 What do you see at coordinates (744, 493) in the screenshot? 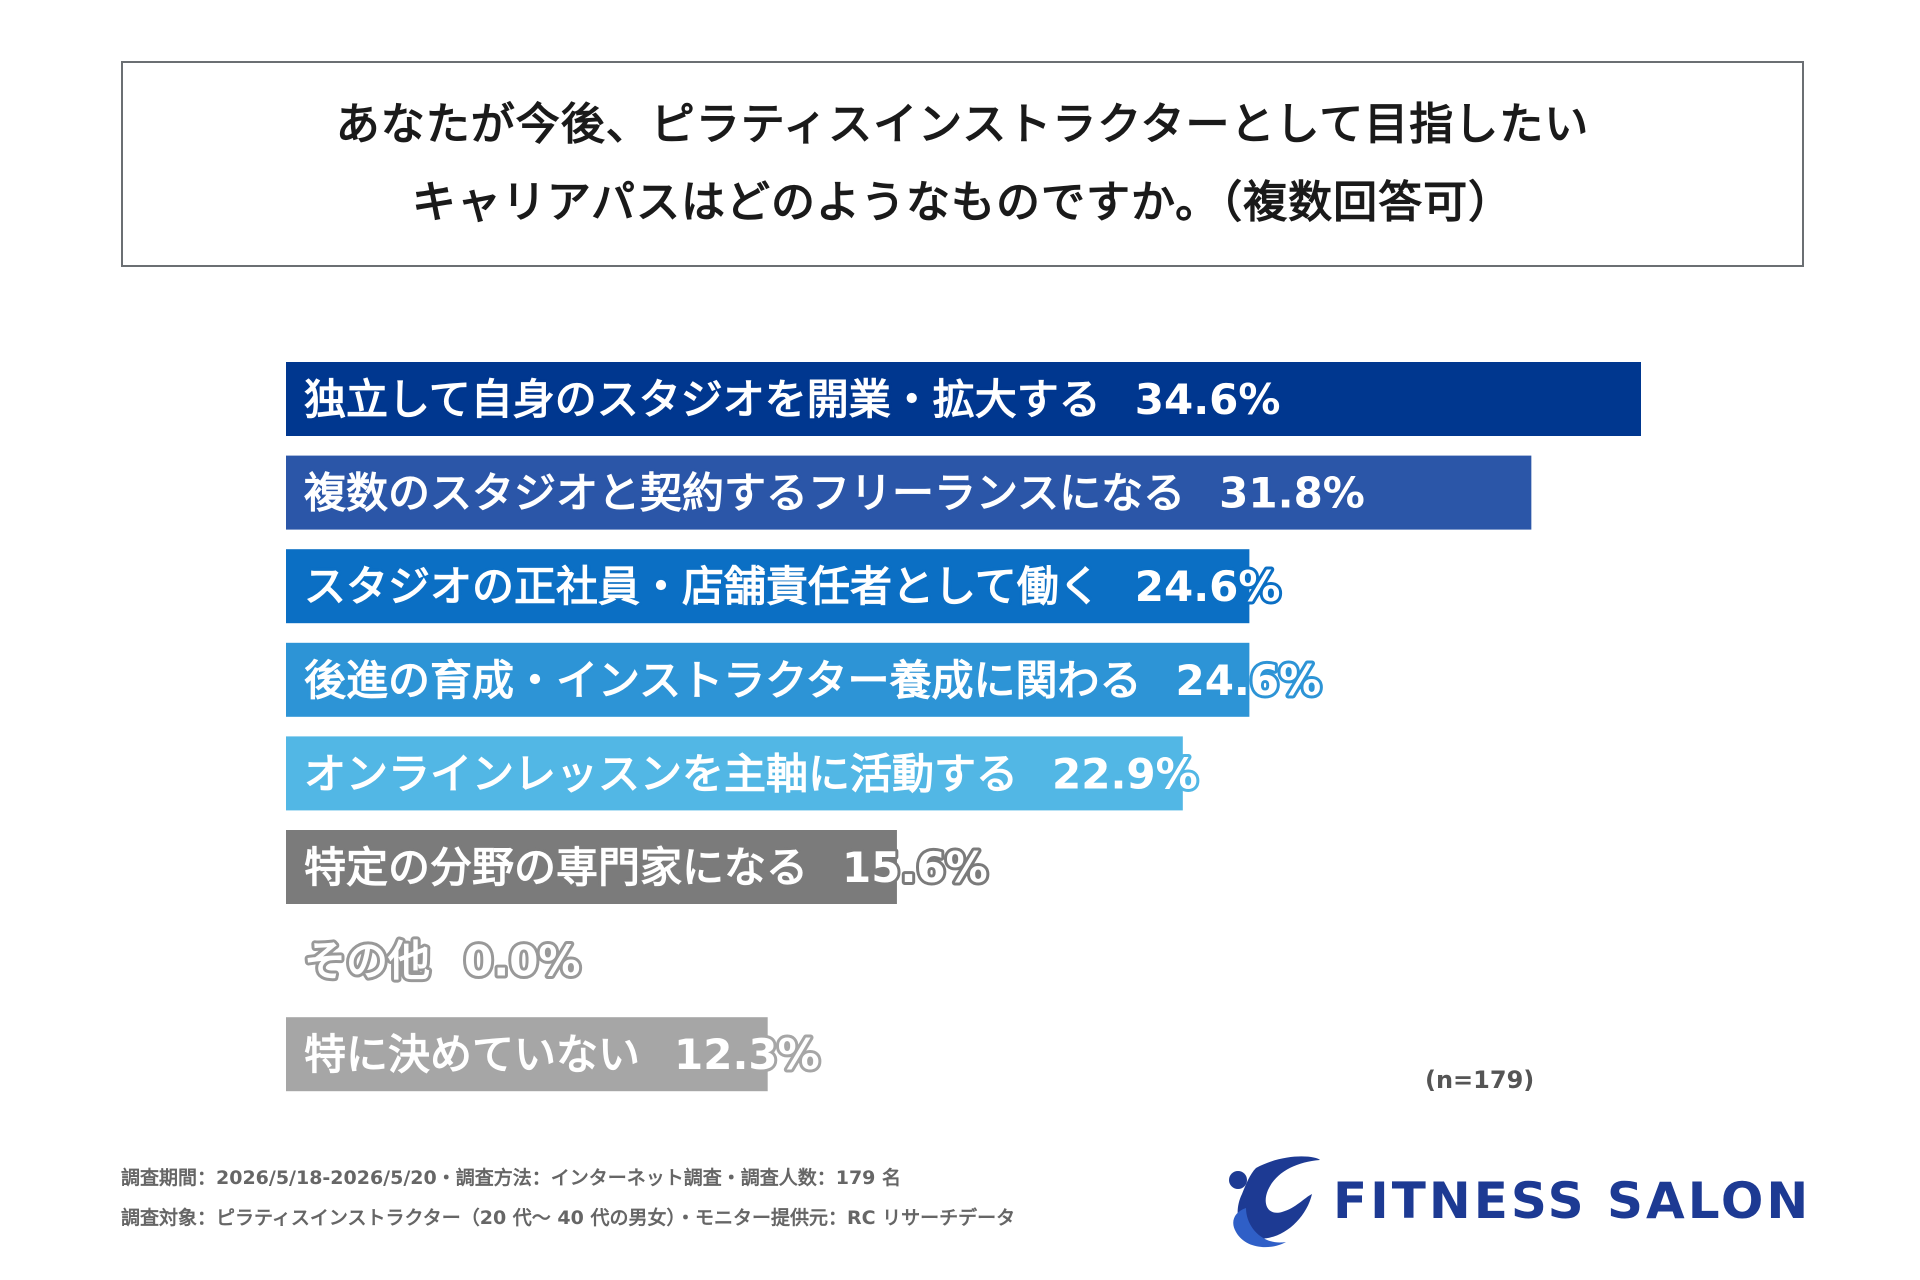
I see `category-label-2: 複数のスタジオと契約するフリーランスになる` at bounding box center [744, 493].